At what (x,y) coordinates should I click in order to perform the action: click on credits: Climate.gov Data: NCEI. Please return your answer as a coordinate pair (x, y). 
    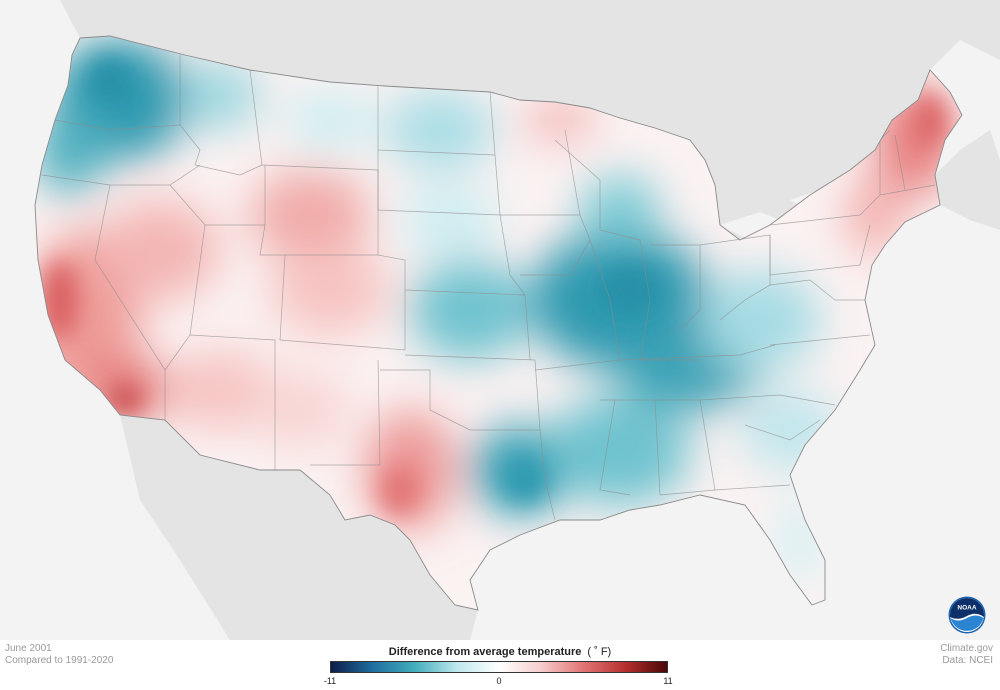
    Looking at the image, I should click on (966, 655).